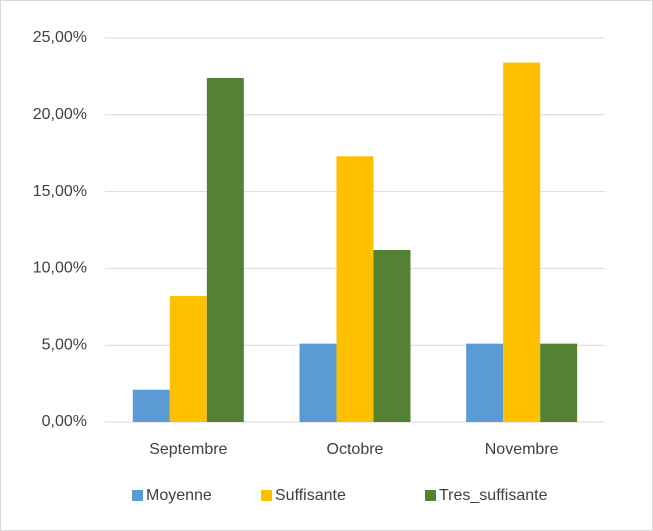  What do you see at coordinates (60, 37) in the screenshot?
I see `y-tick-label: 25,00%` at bounding box center [60, 37].